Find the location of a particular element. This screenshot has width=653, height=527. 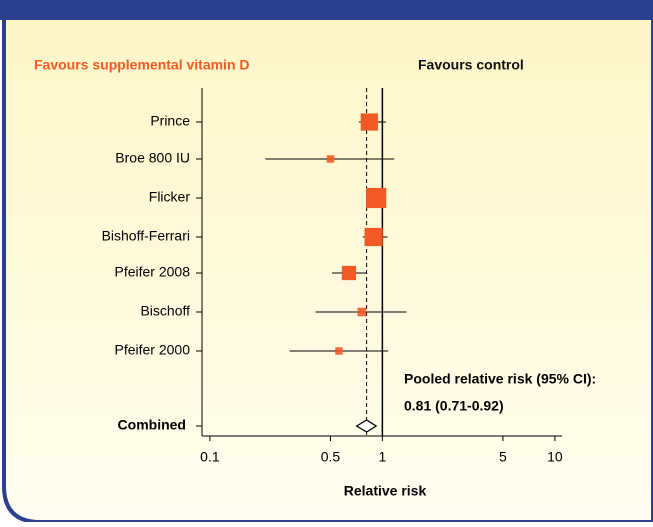

x-tick-label: 5 is located at coordinates (503, 457).